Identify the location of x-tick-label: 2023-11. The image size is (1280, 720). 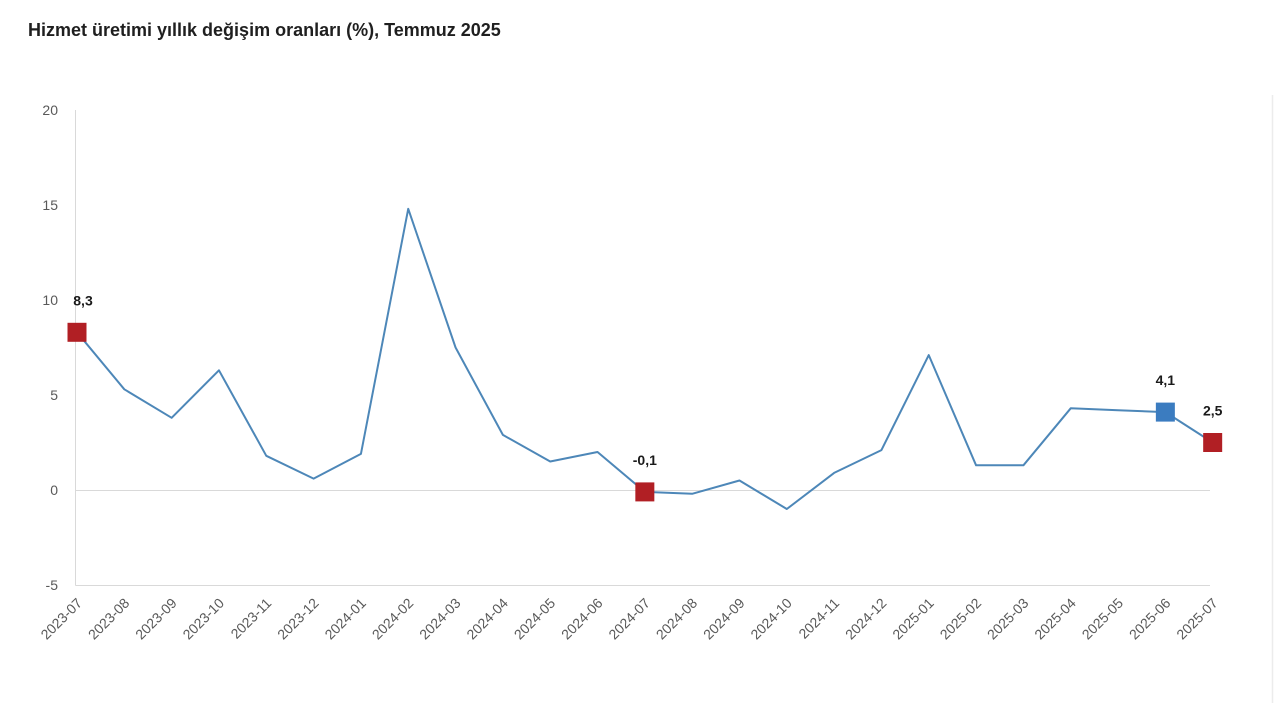
(250, 618).